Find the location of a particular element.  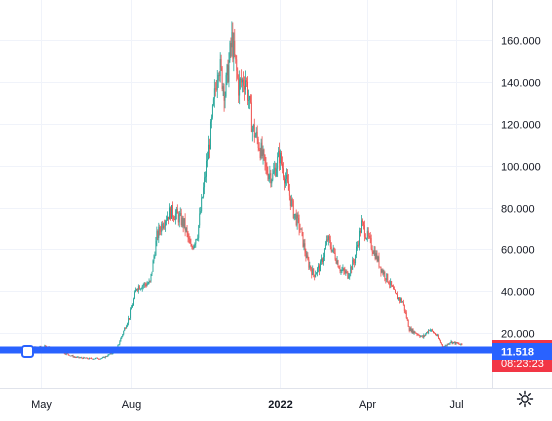

horizontal-lines is located at coordinates (246, 351).